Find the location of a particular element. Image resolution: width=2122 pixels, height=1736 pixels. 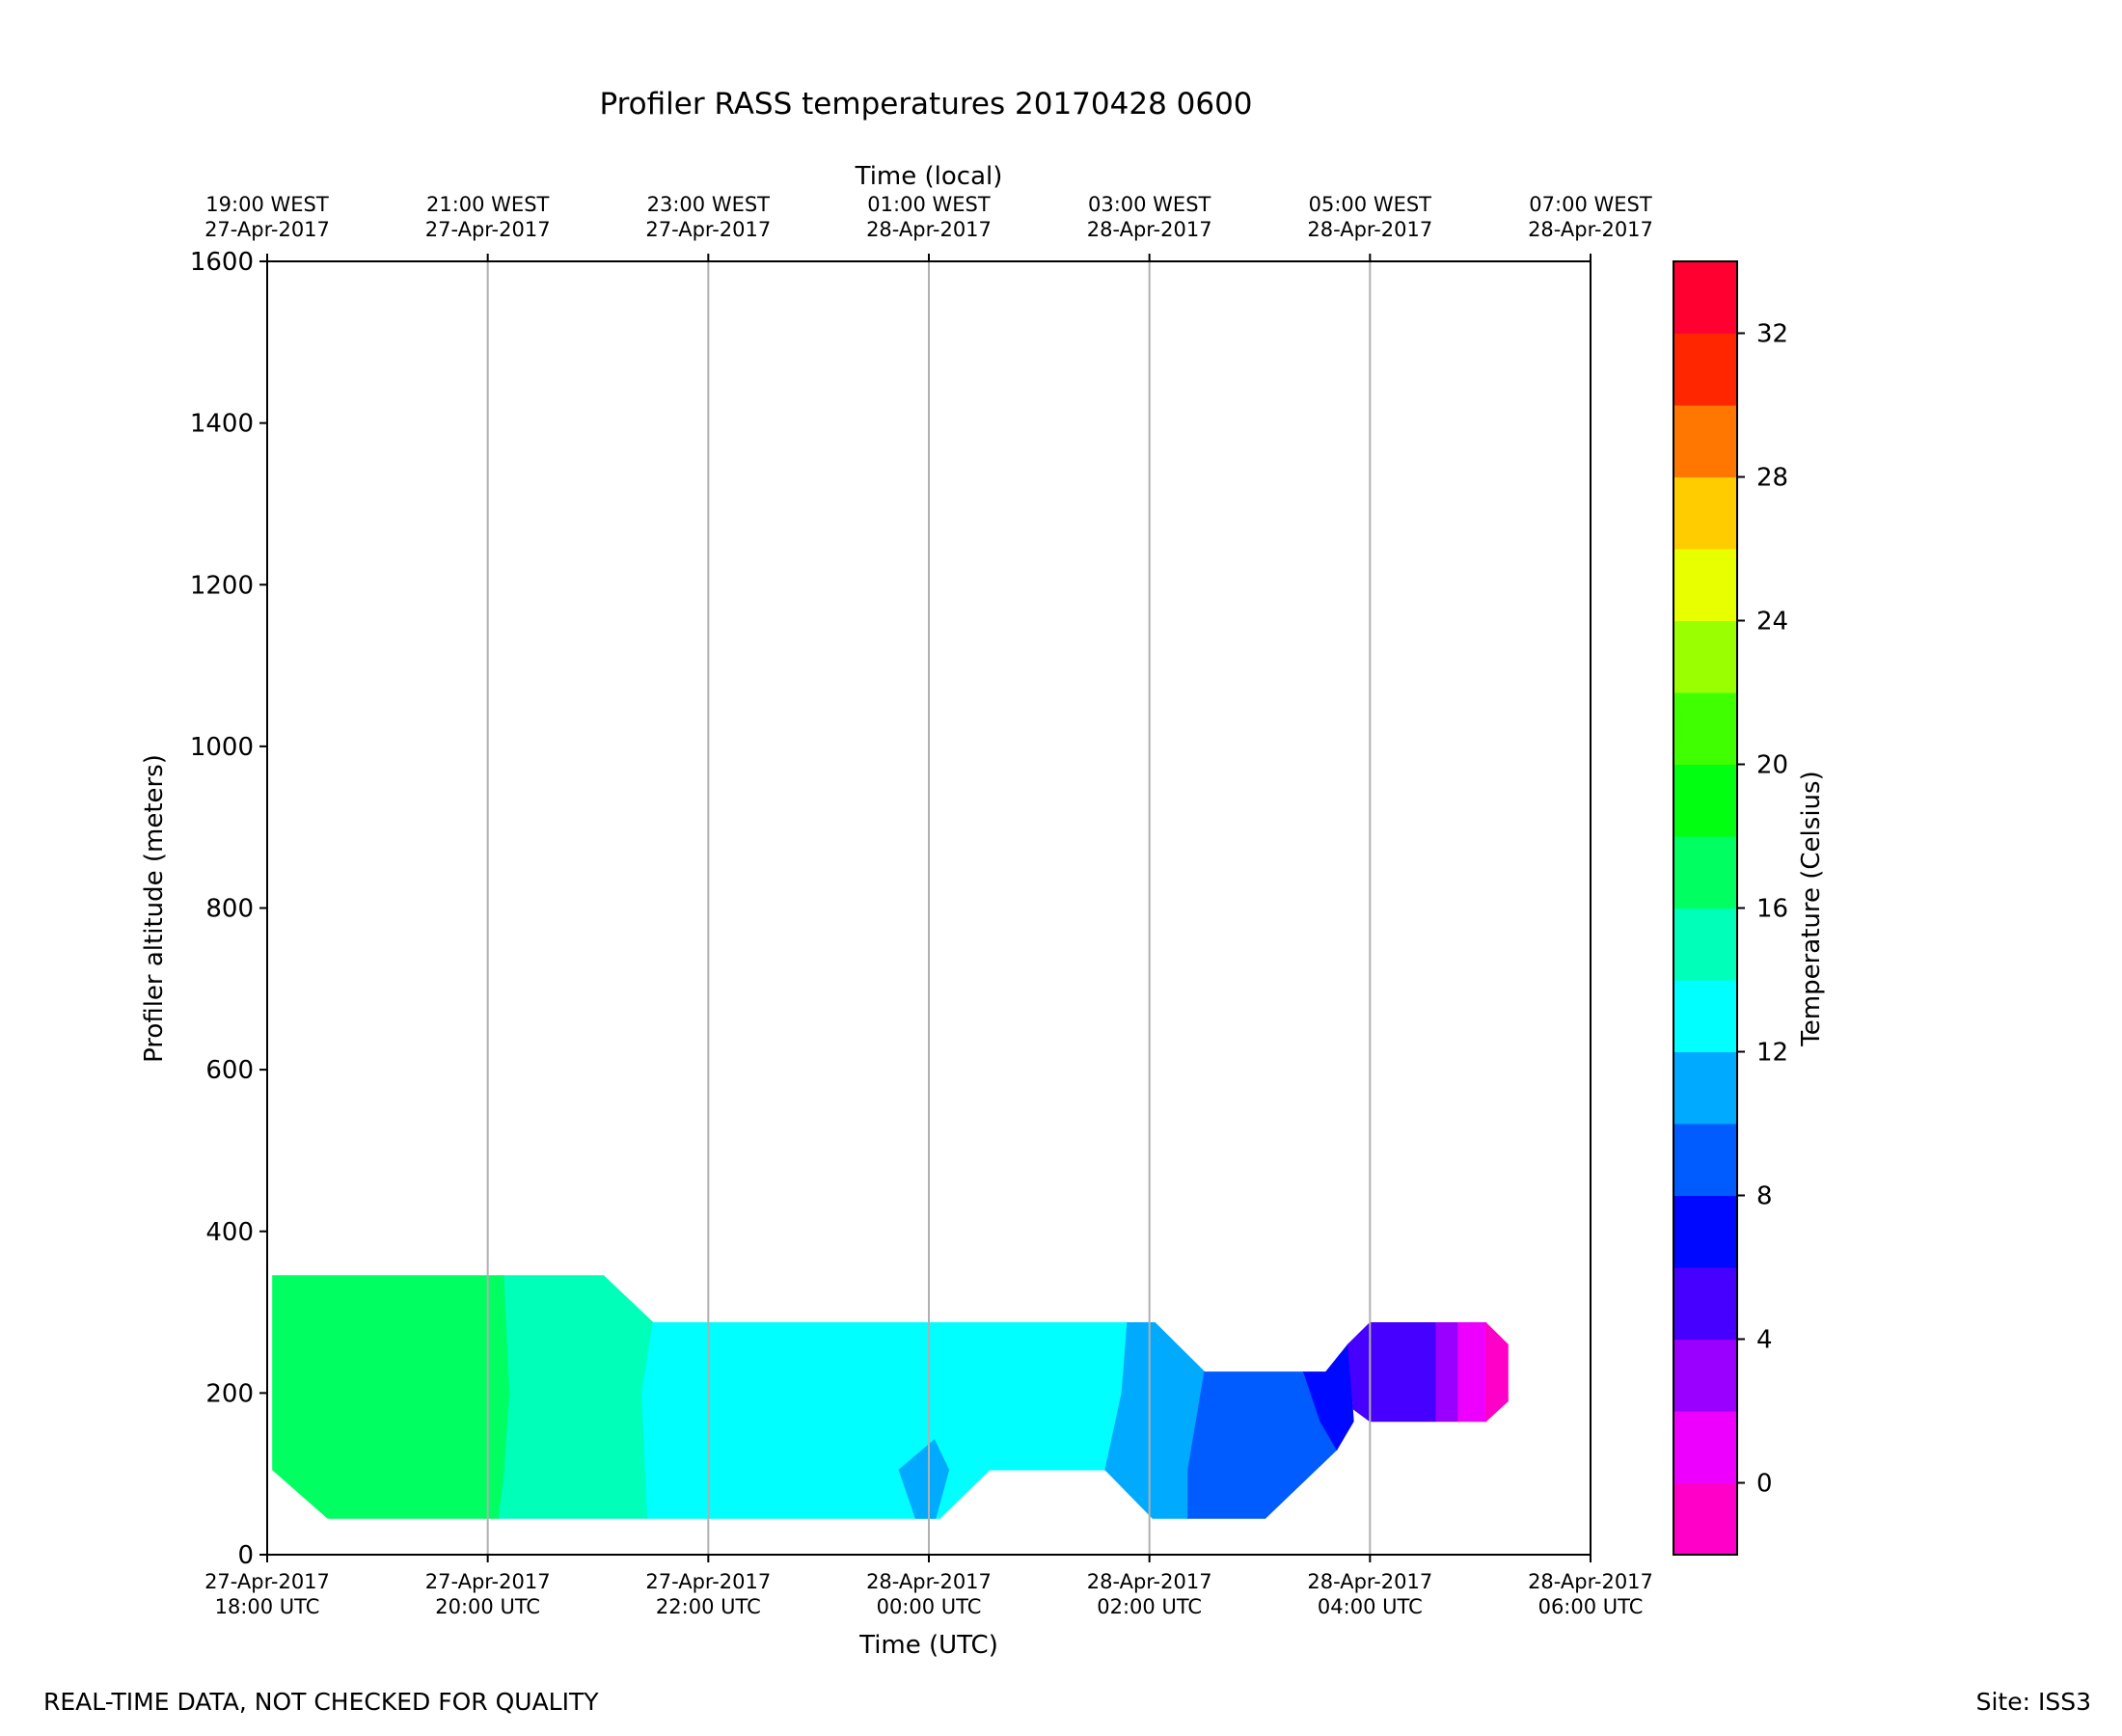

colorbar-tick-label: 24 is located at coordinates (1772, 622).